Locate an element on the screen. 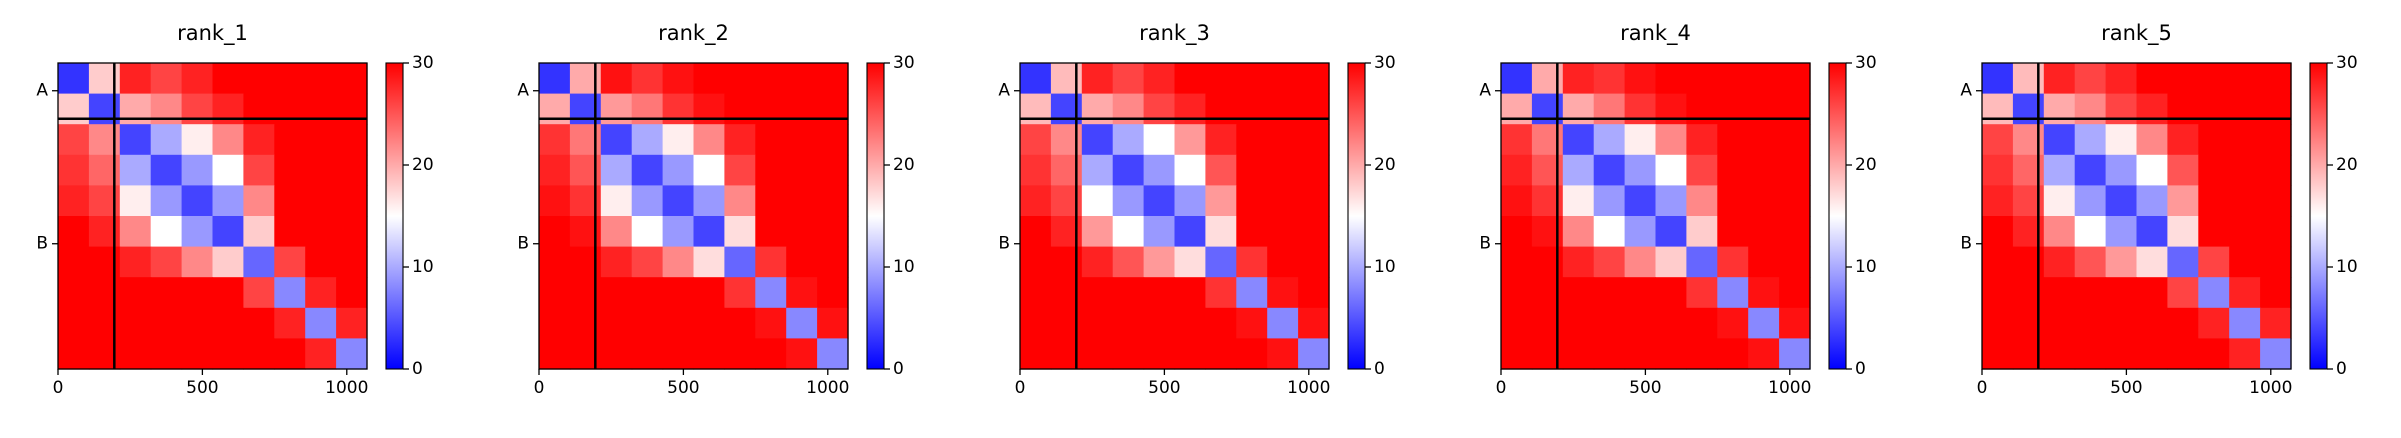 The image size is (2401, 438). axes-frame is located at coordinates (1174, 216).